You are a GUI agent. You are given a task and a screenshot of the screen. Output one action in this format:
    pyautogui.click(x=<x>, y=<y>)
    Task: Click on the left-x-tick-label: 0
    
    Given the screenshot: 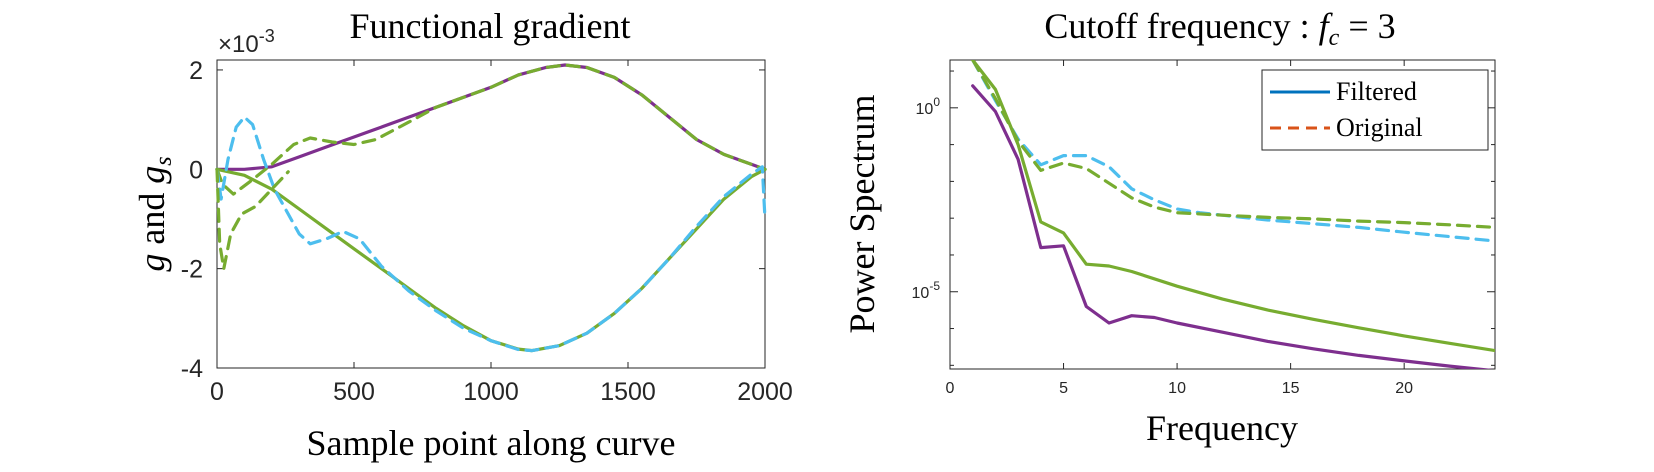 What is the action you would take?
    pyautogui.click(x=217, y=392)
    